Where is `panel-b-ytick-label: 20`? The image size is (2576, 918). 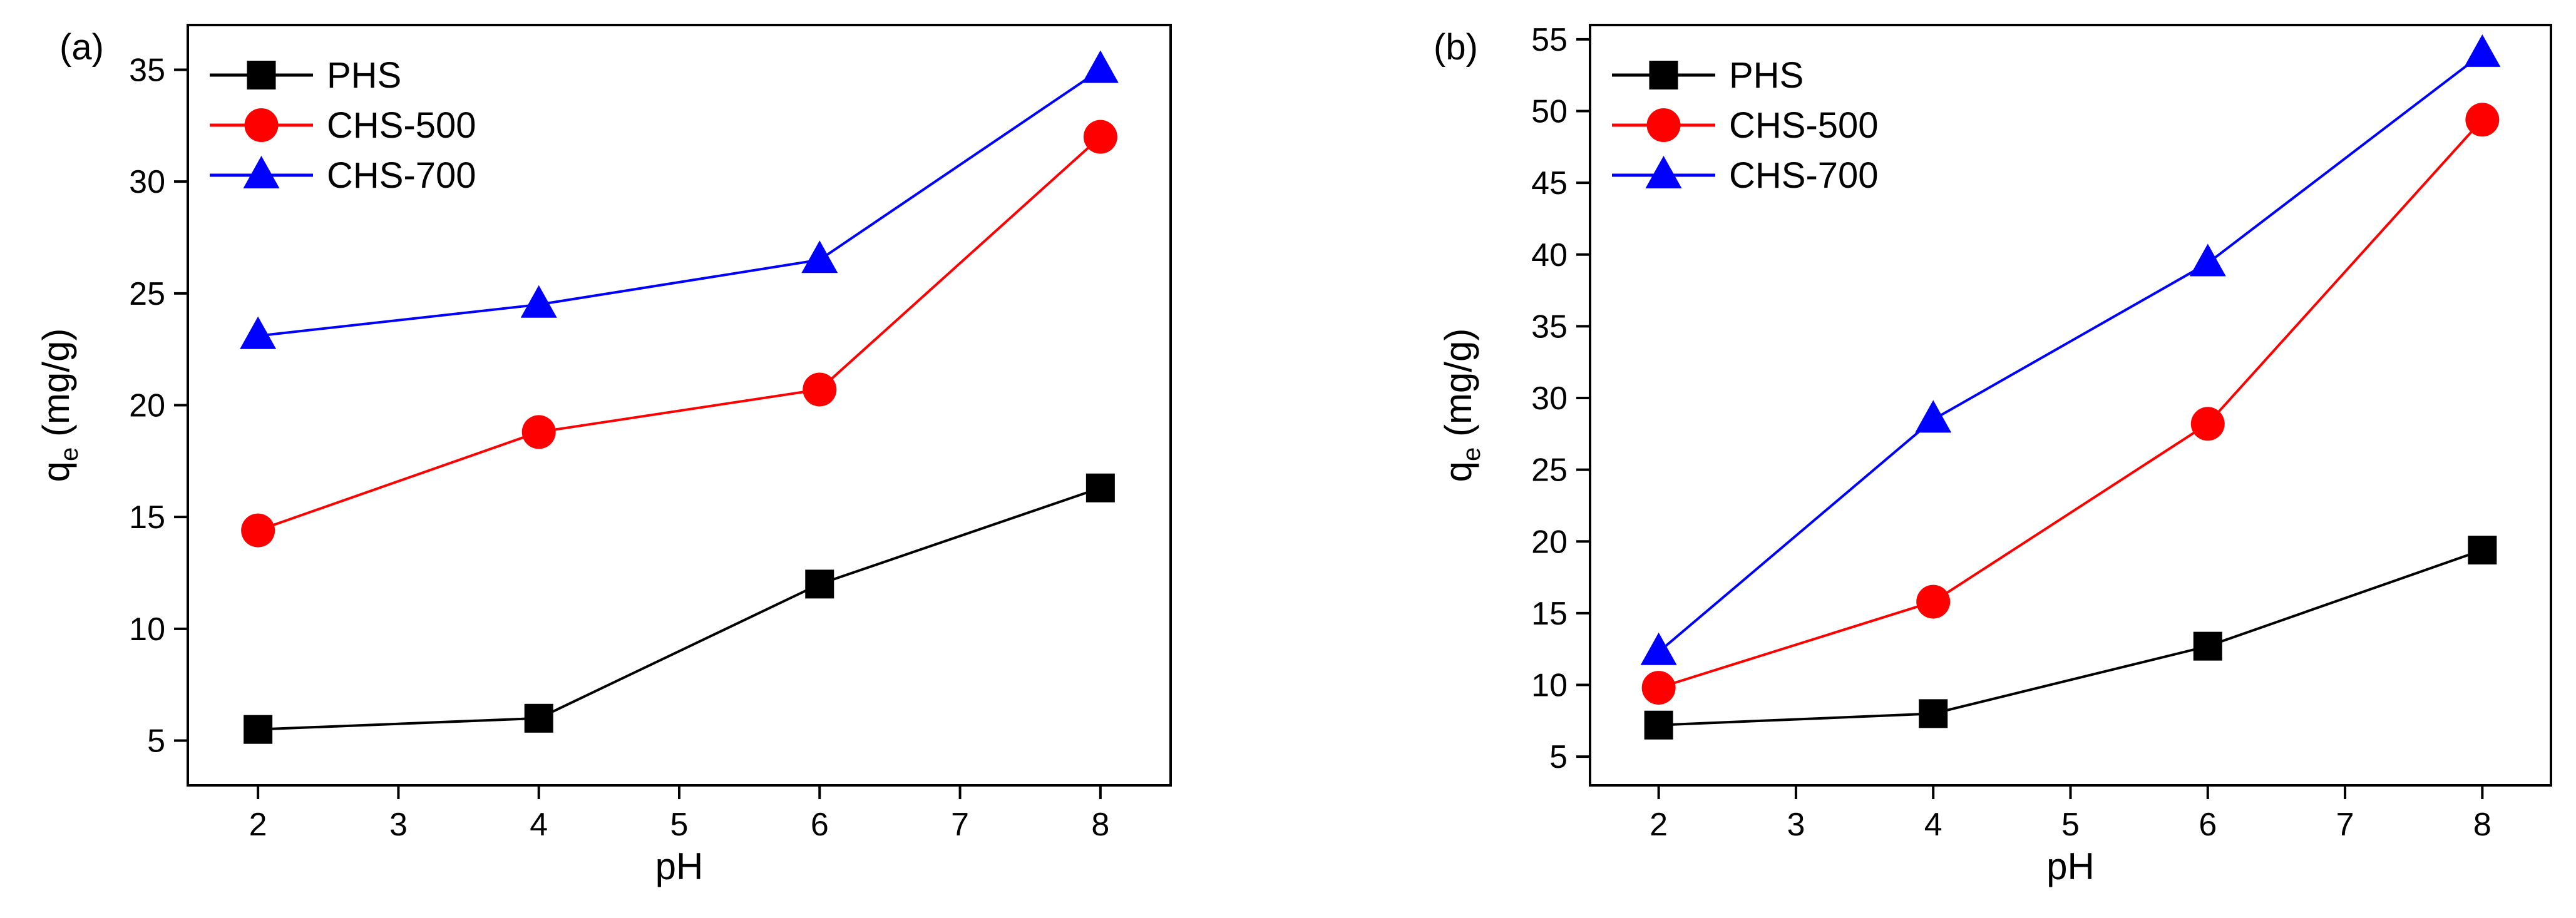 panel-b-ytick-label: 20 is located at coordinates (1549, 542).